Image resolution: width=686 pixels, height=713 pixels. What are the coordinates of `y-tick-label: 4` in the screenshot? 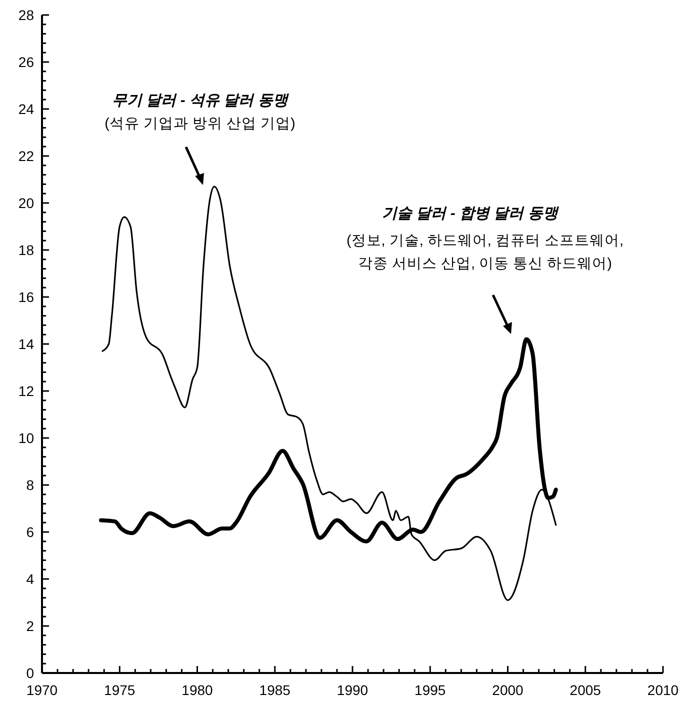 It's located at (30, 578).